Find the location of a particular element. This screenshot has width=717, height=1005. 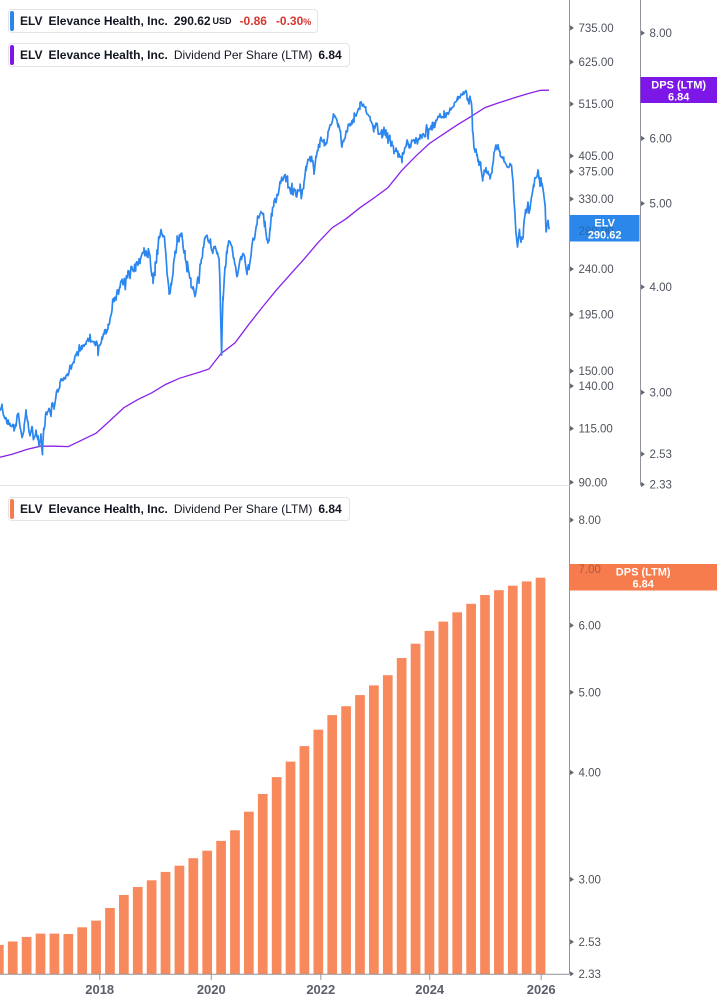

svg-text: 375.00 is located at coordinates (596, 173).